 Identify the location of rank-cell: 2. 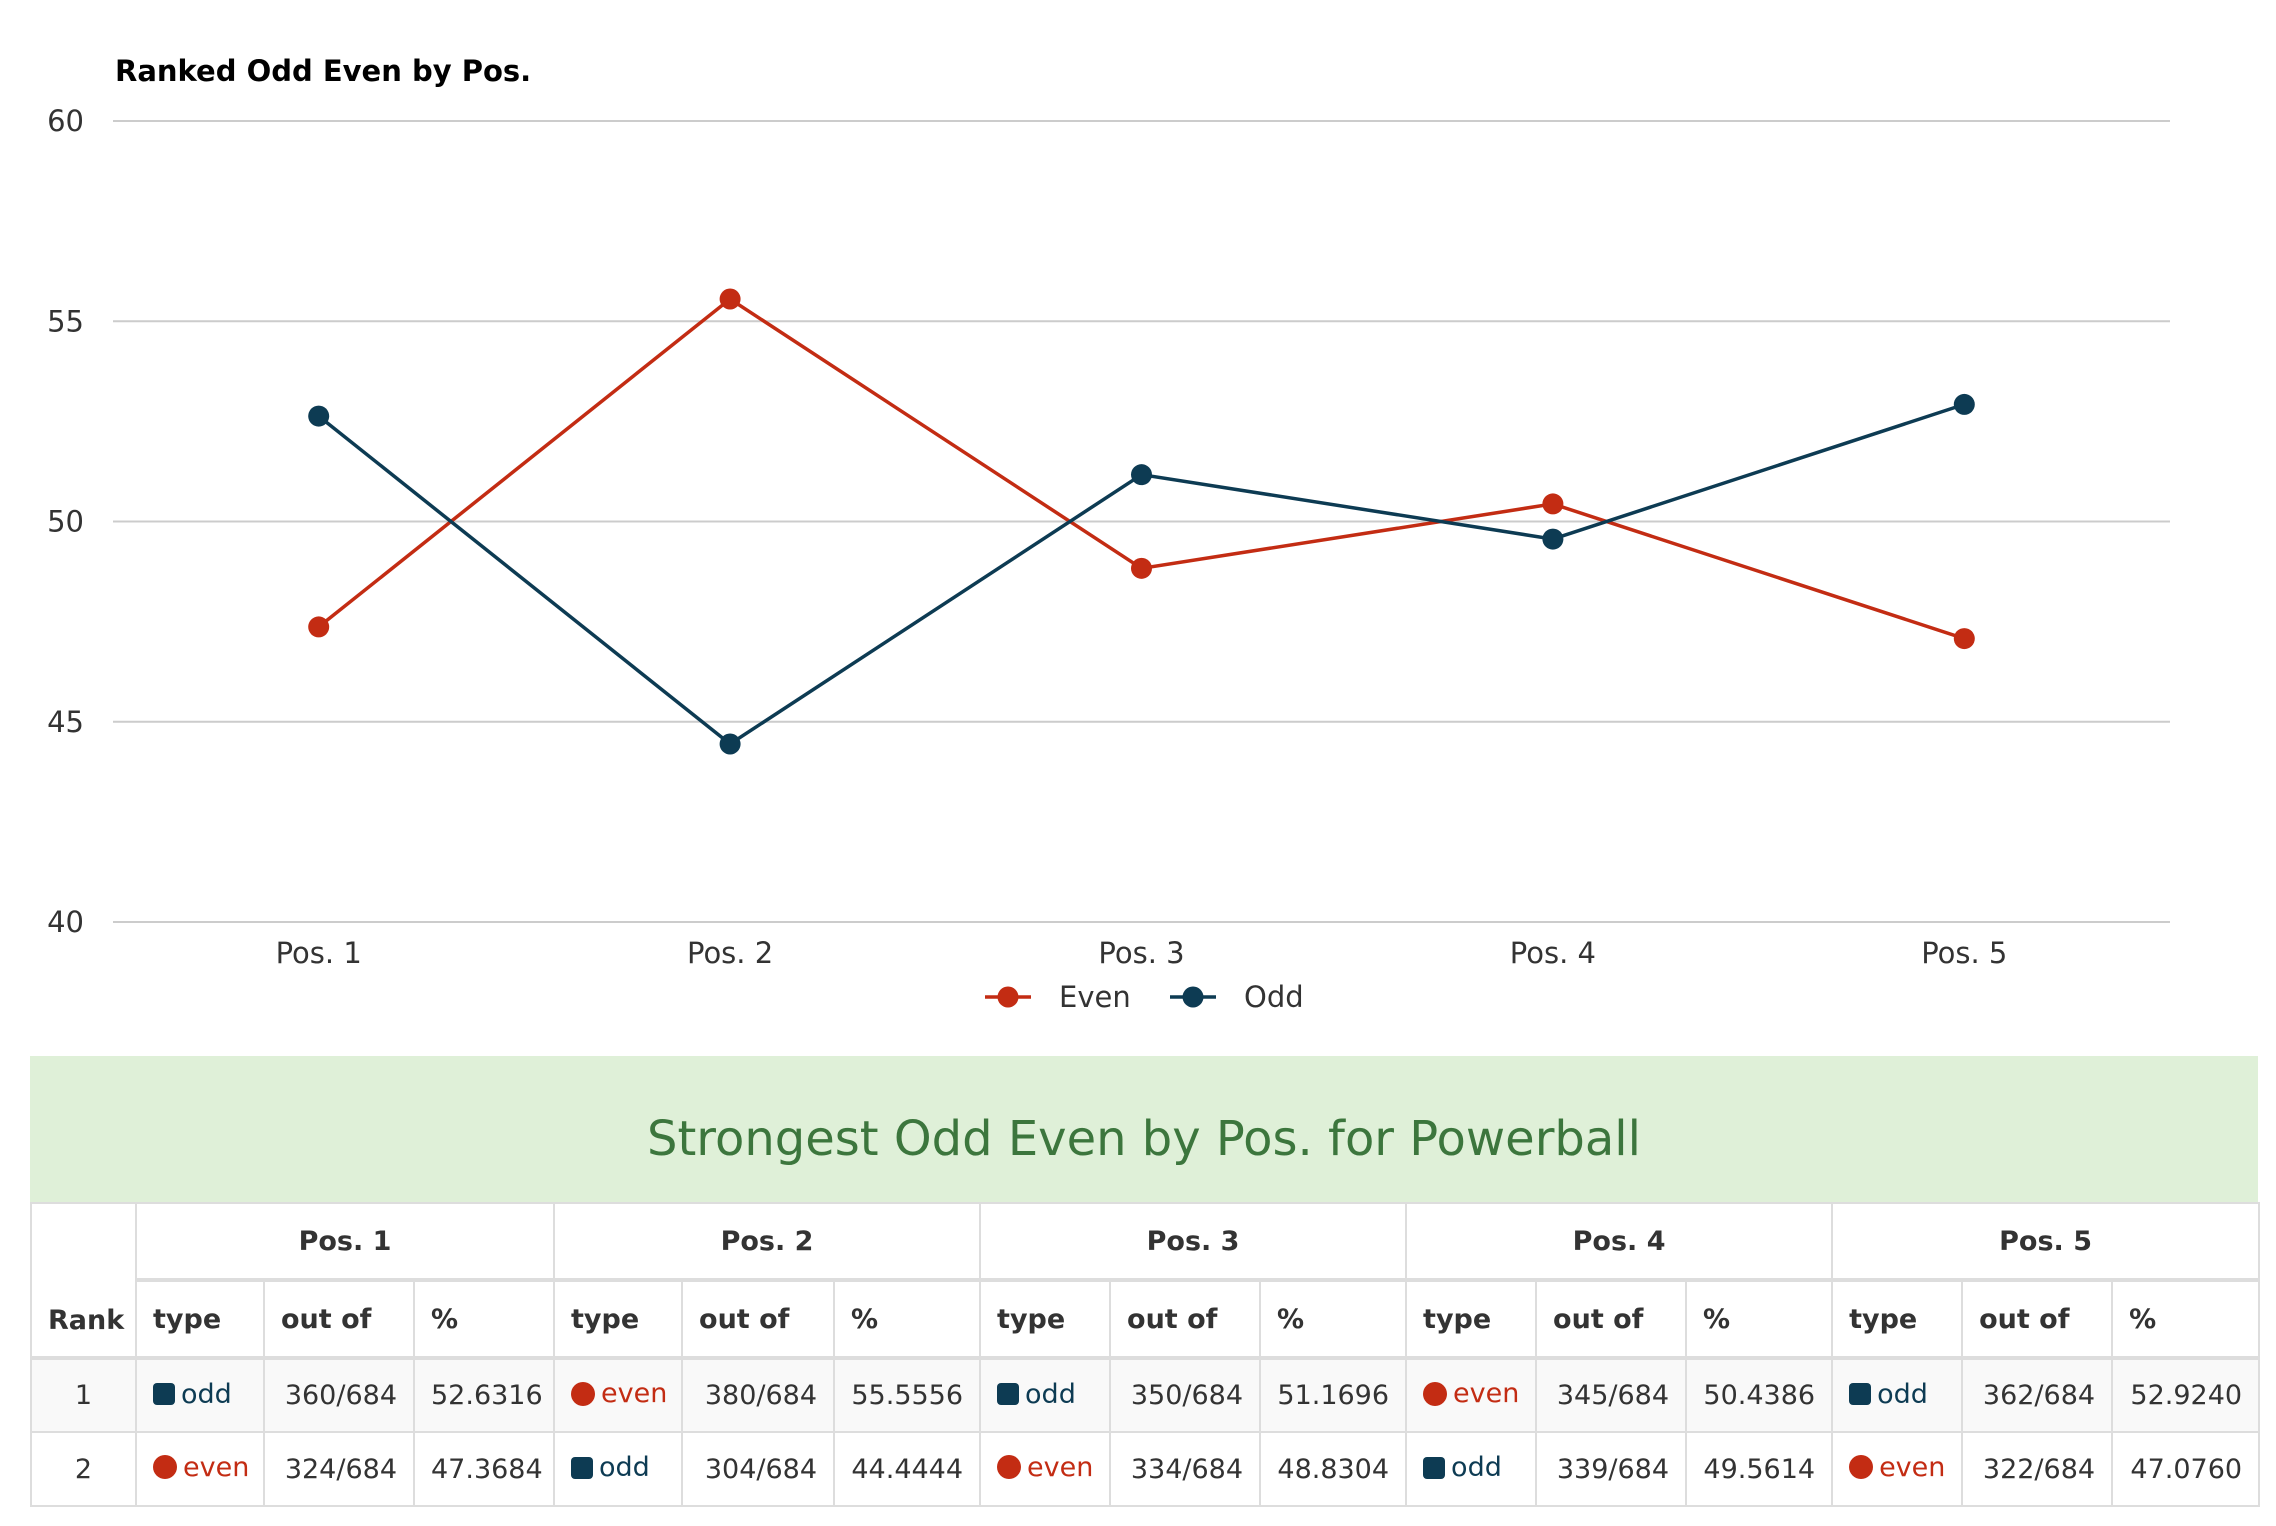
(83, 1469).